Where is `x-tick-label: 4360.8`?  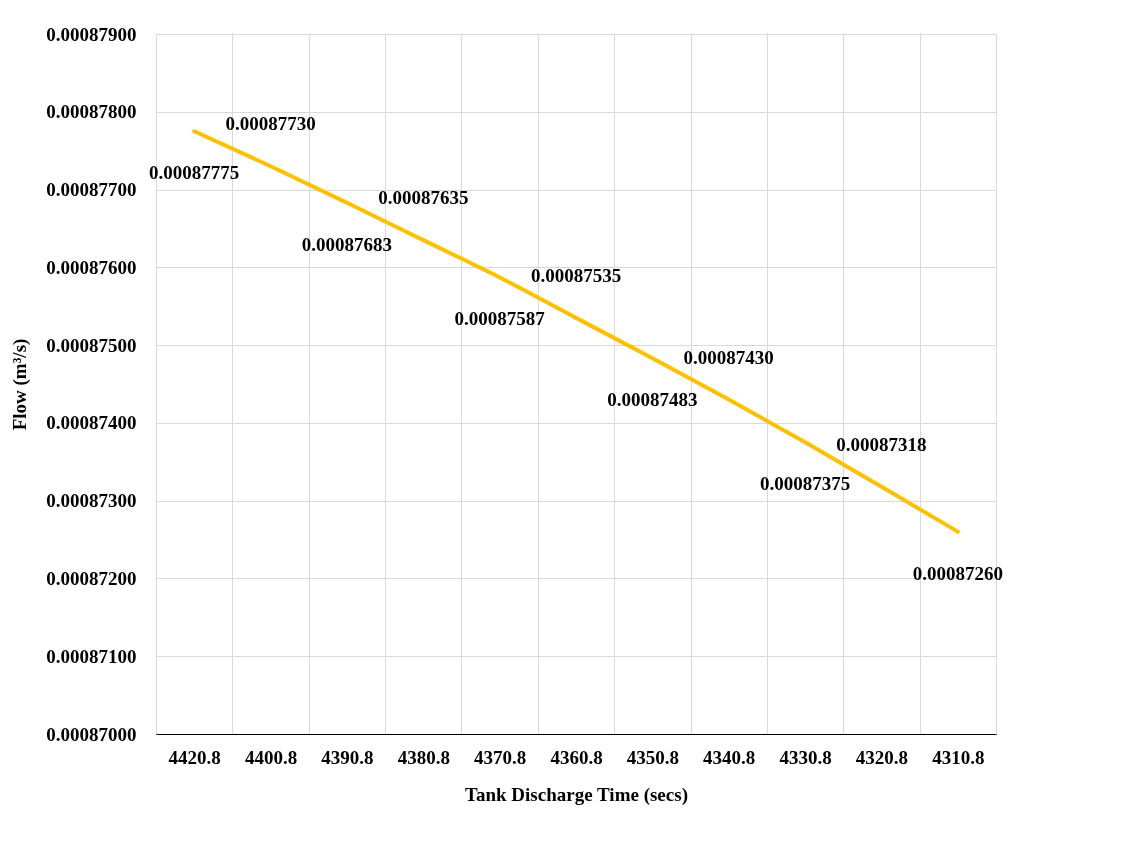 x-tick-label: 4360.8 is located at coordinates (576, 757).